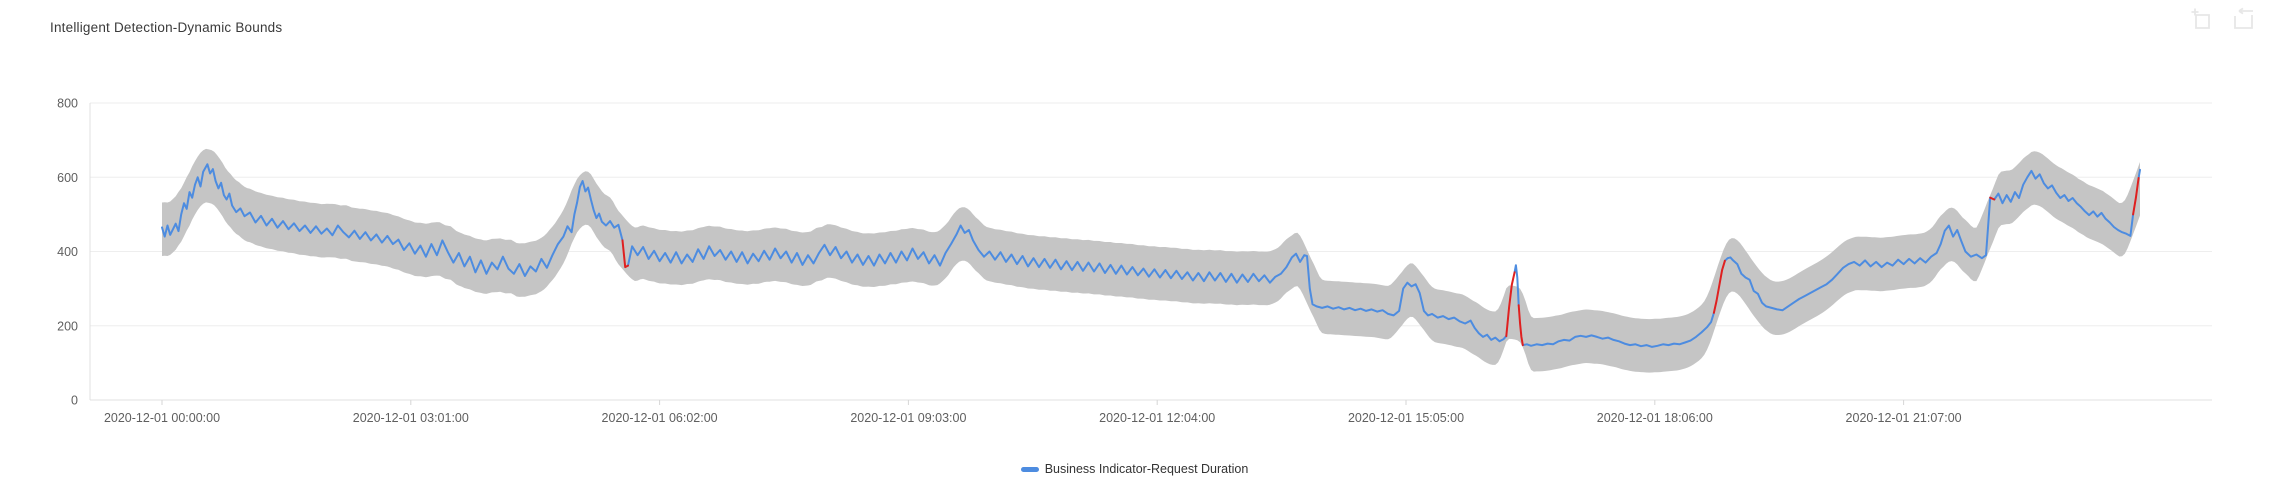  I want to click on y-axis-label: 0, so click(74, 401).